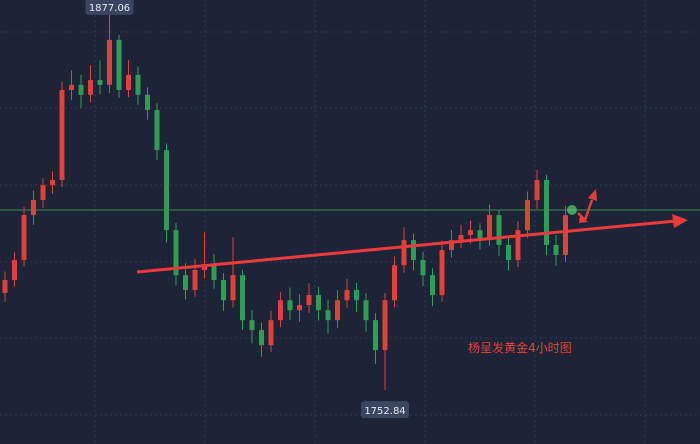 The image size is (700, 444). I want to click on price-tag: 1877.06, so click(109, 8).